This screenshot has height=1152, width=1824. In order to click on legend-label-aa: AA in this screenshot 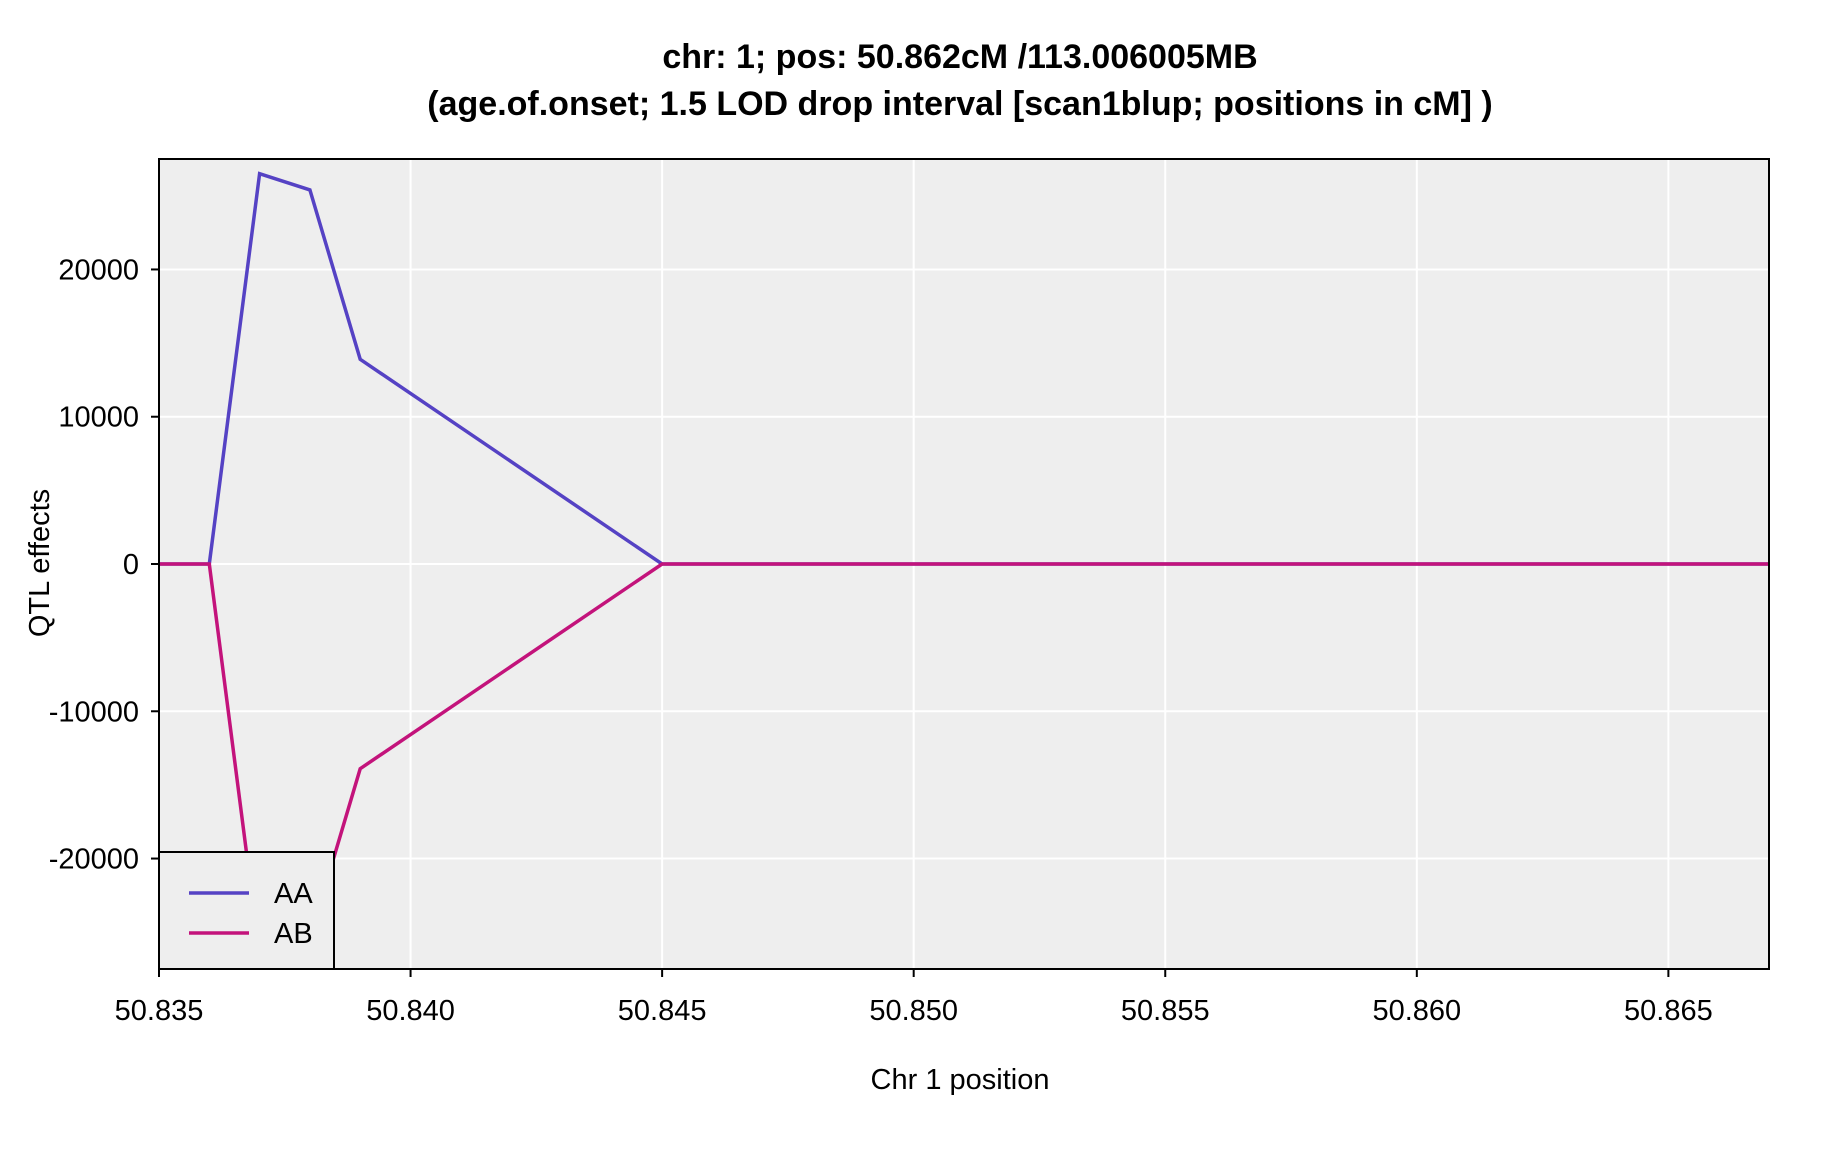, I will do `click(293, 894)`.